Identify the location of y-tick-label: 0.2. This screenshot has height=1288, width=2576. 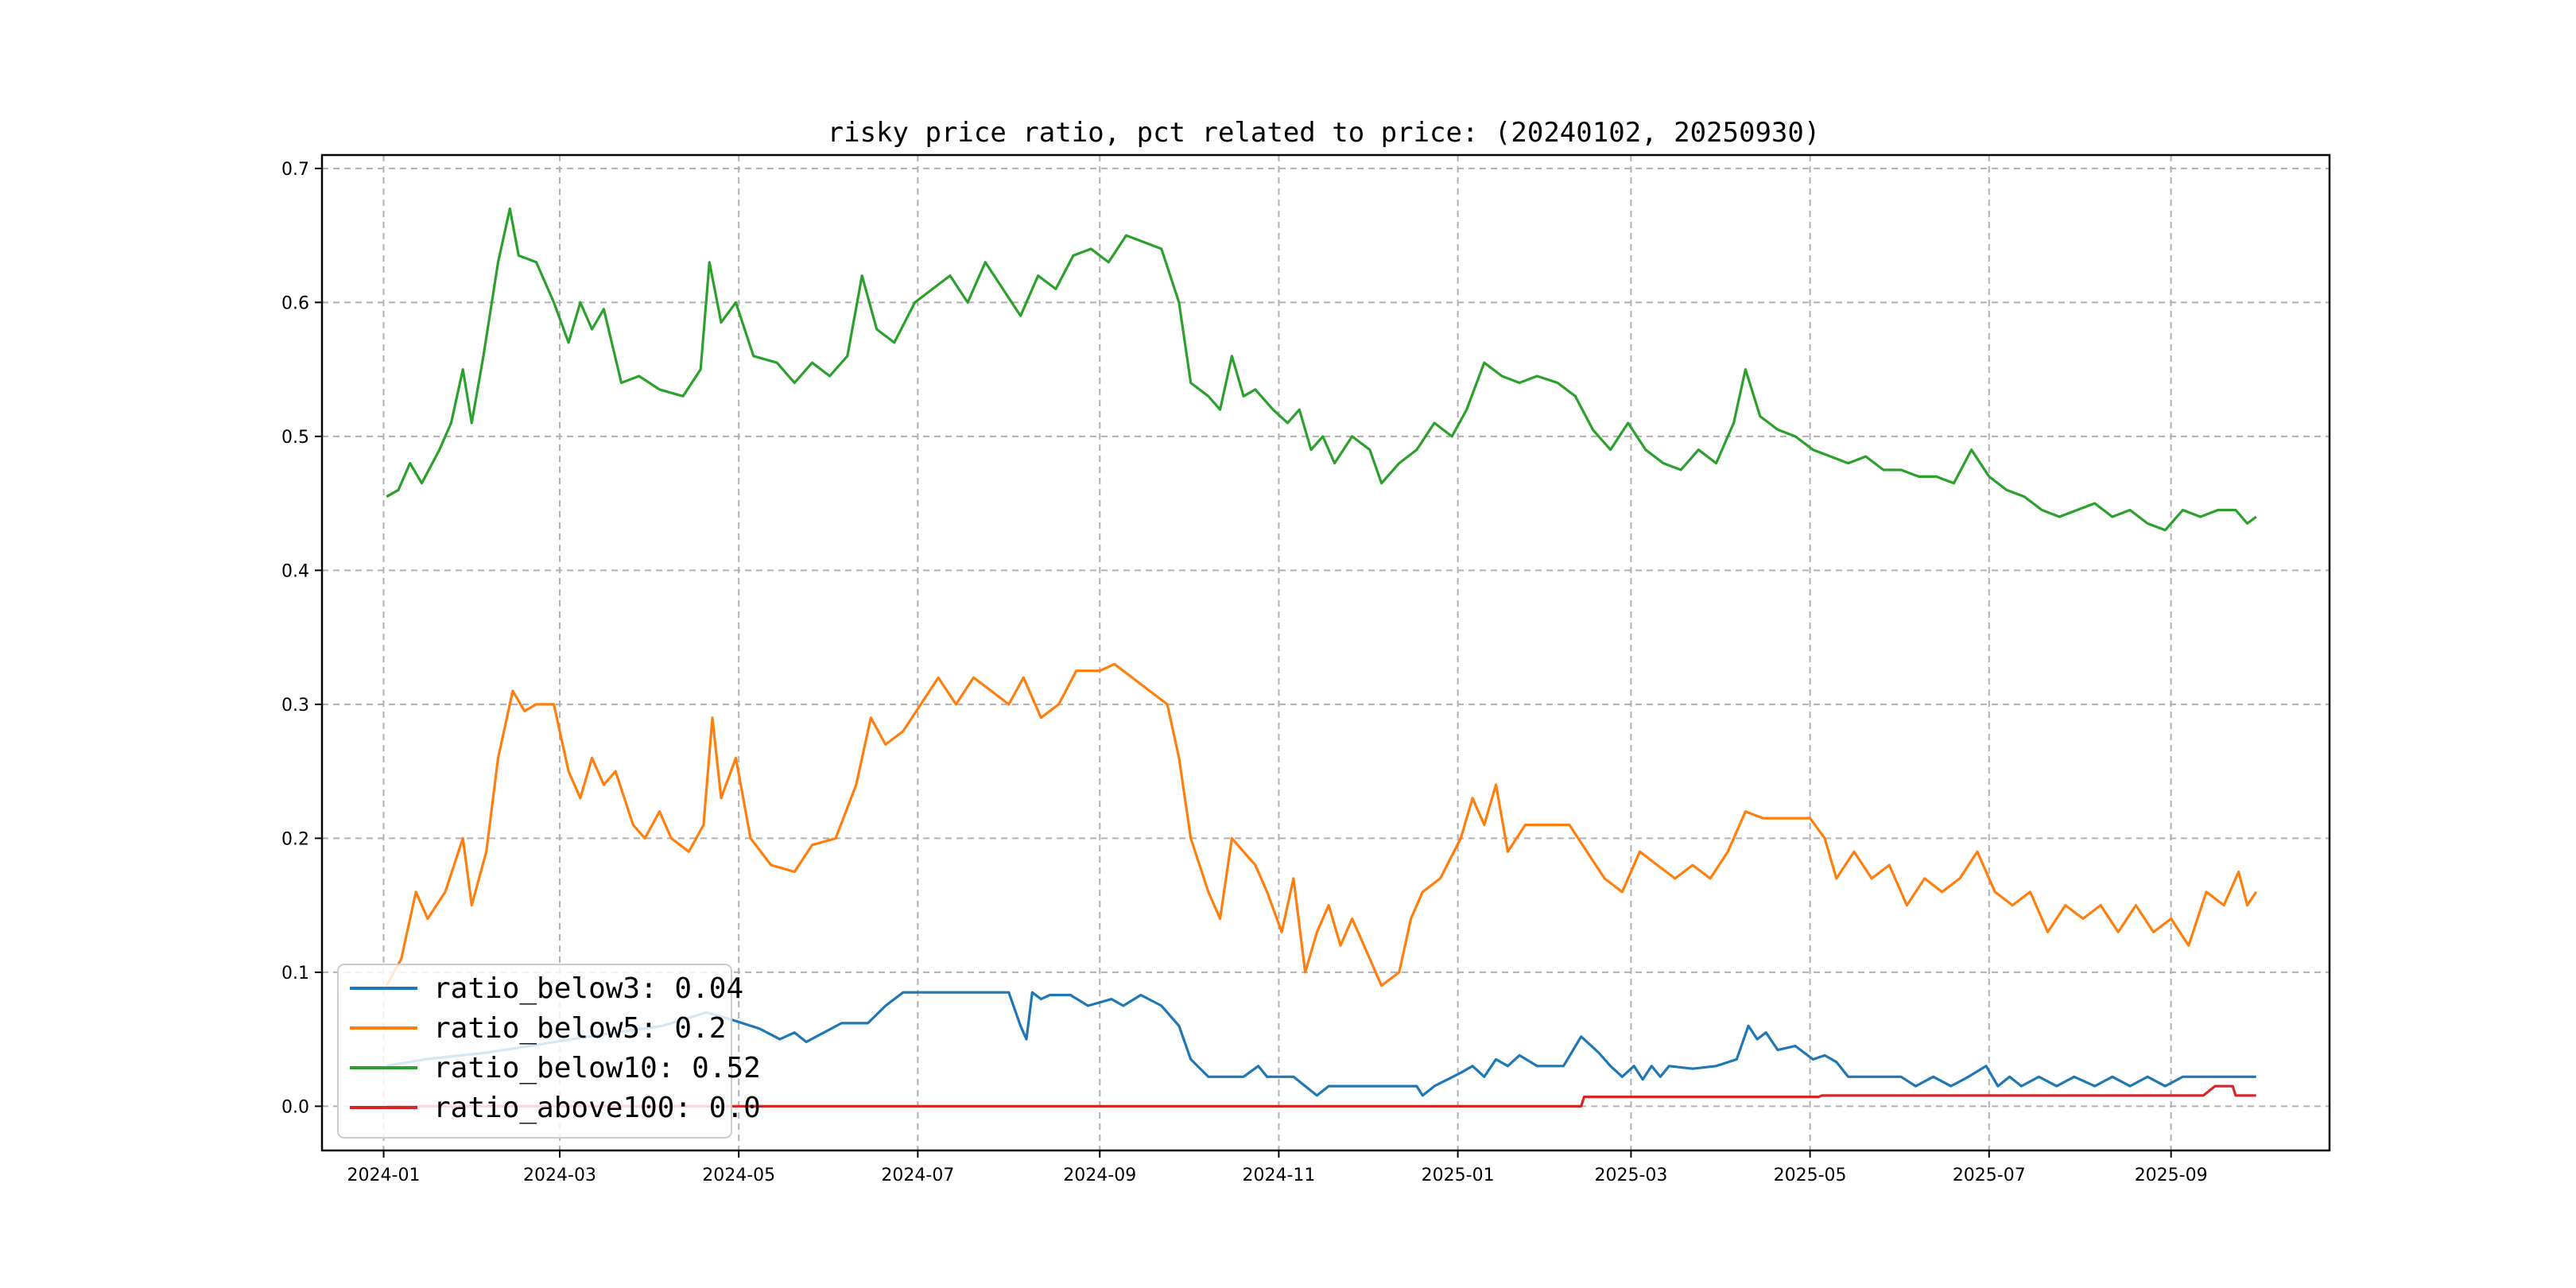
(295, 839).